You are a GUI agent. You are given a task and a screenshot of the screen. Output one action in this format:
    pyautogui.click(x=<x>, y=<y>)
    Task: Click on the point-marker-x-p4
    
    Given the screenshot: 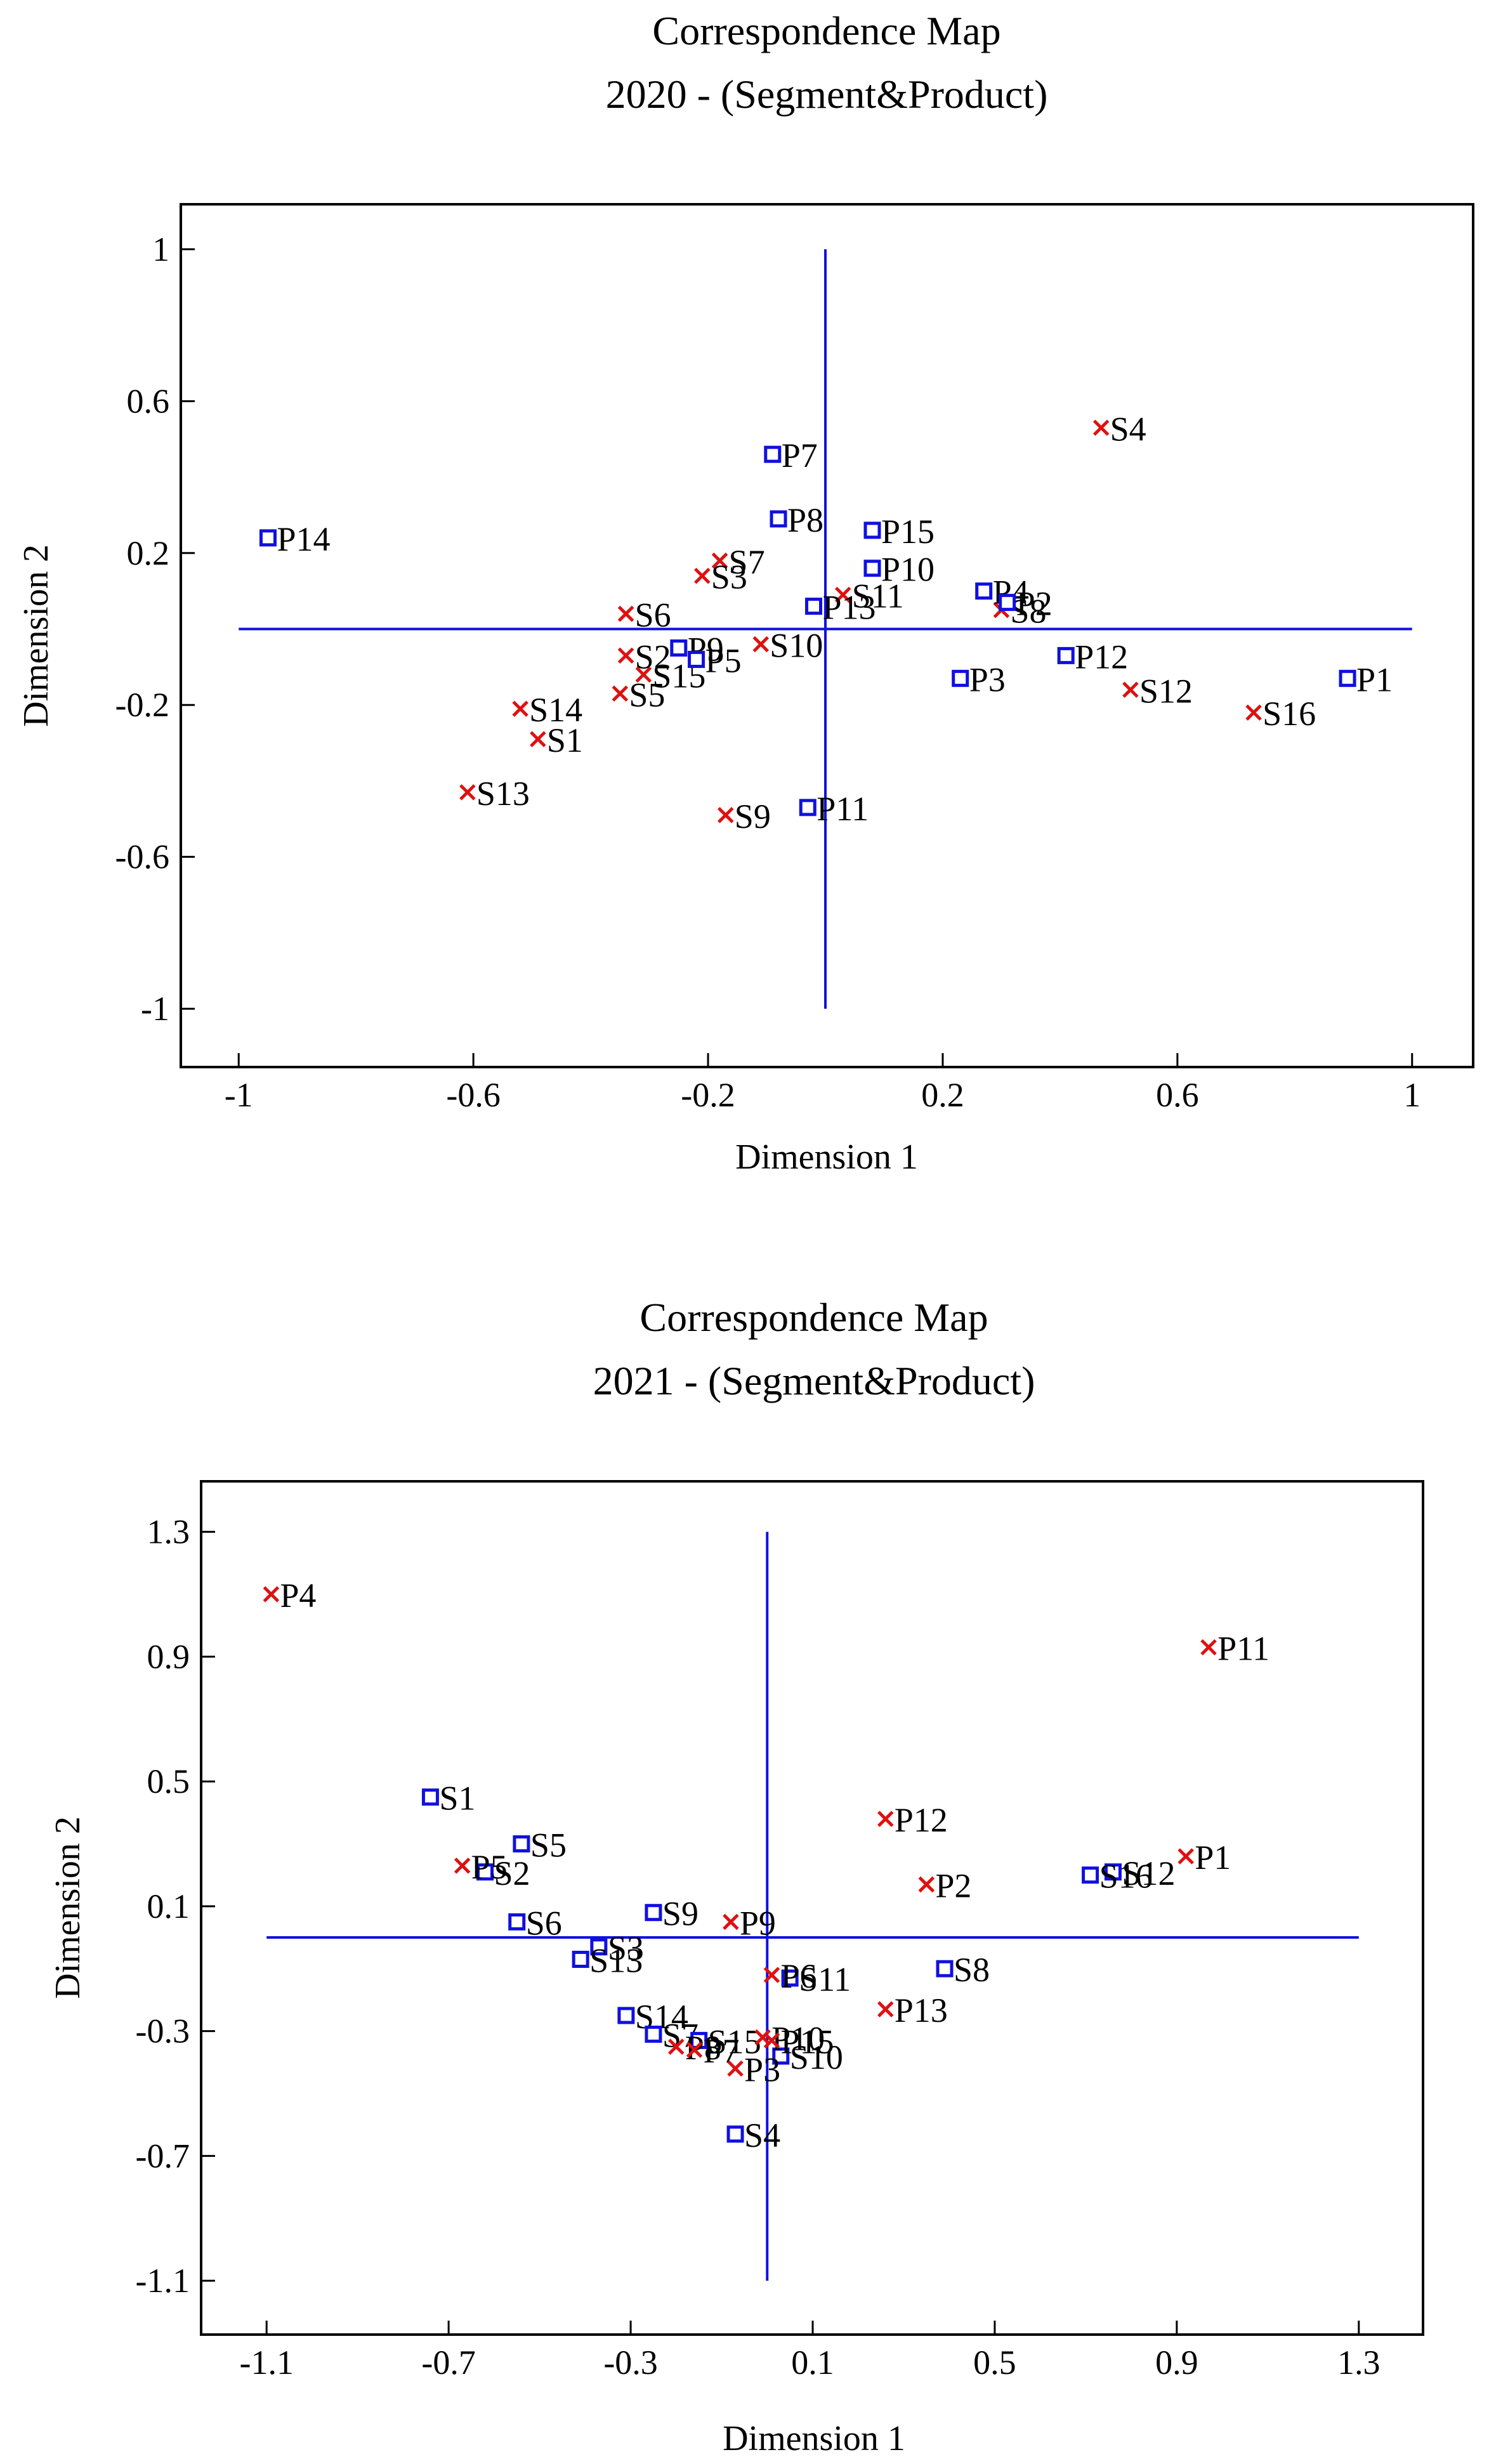 What is the action you would take?
    pyautogui.click(x=271, y=1594)
    